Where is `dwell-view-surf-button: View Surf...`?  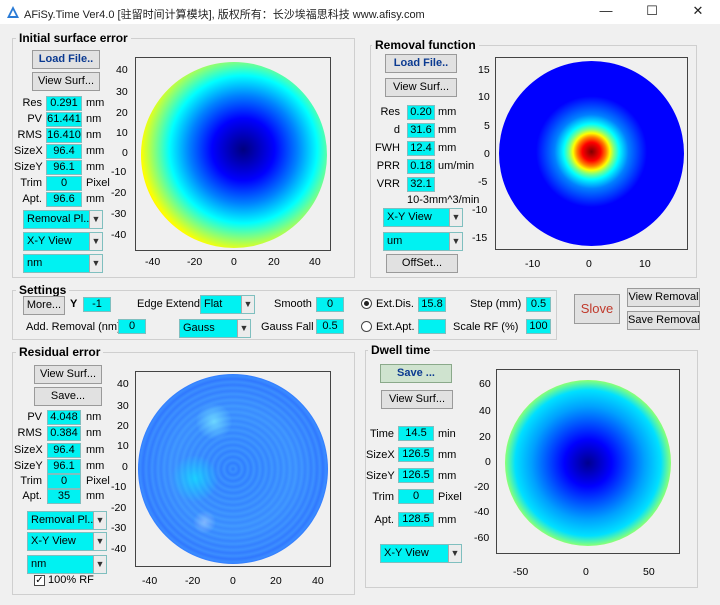
dwell-view-surf-button: View Surf... is located at coordinates (417, 399).